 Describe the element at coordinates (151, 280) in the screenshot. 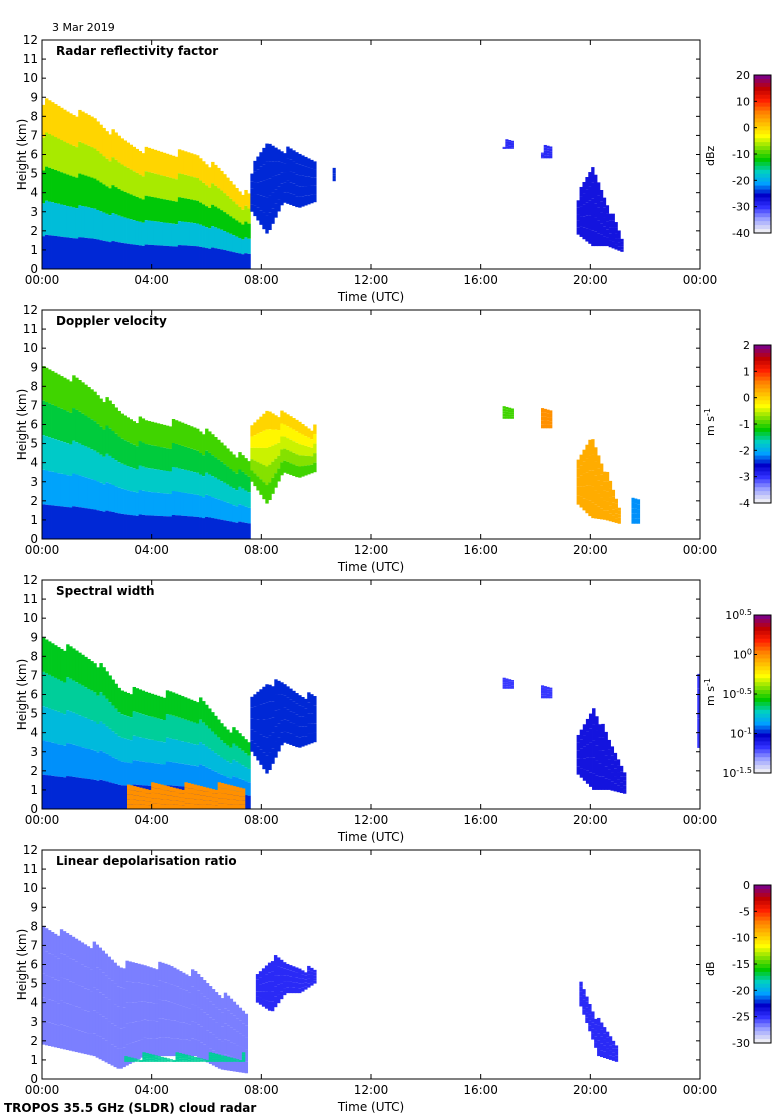

I see `x-tick-label: 04:00` at that location.